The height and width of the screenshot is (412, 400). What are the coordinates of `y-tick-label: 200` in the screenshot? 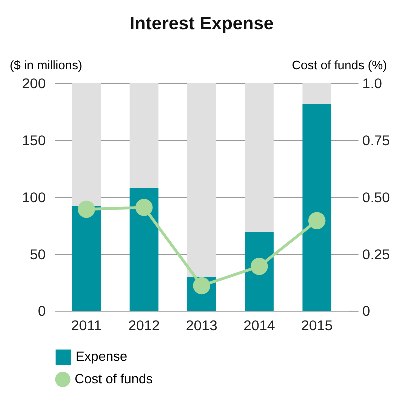 It's located at (34, 84).